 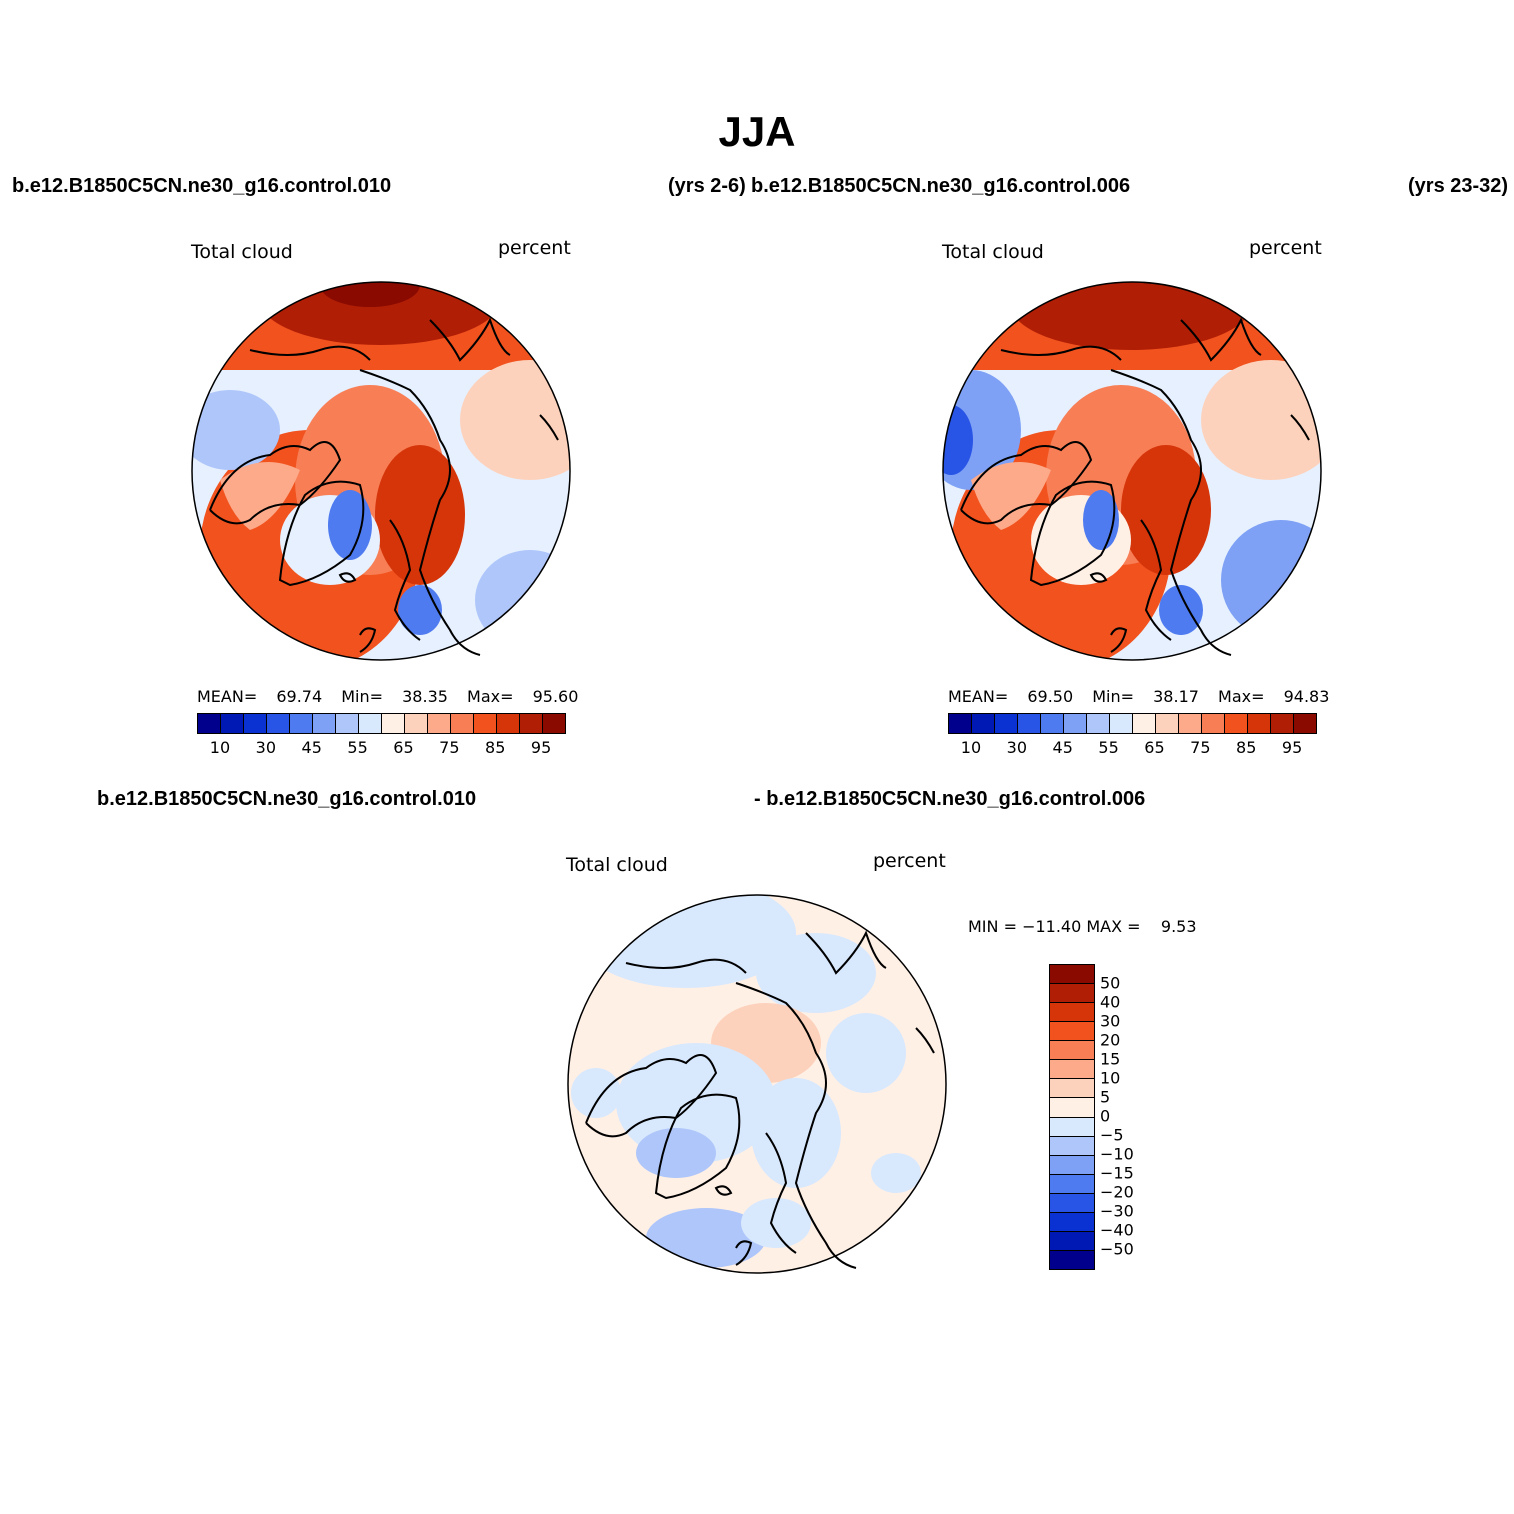 I want to click on panel-a-colorbar, so click(x=381, y=723).